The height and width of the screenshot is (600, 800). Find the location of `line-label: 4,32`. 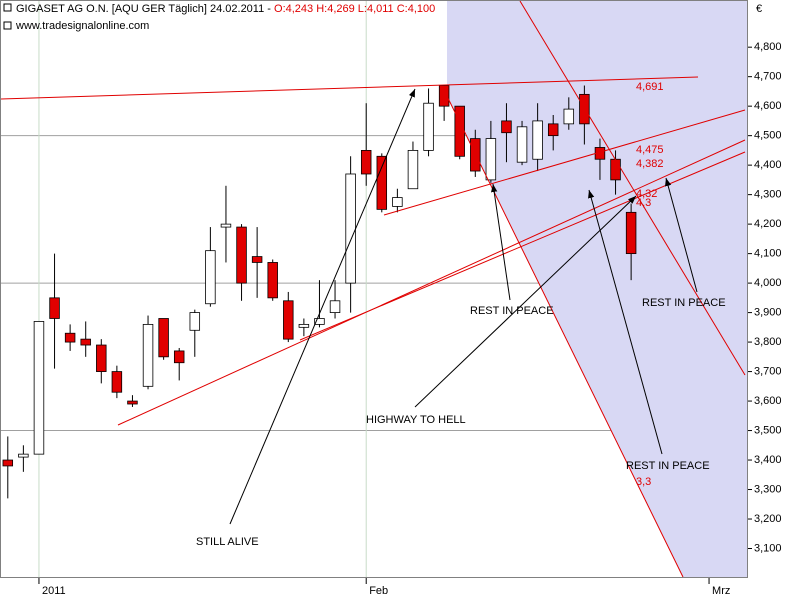

line-label: 4,32 is located at coordinates (646, 194).